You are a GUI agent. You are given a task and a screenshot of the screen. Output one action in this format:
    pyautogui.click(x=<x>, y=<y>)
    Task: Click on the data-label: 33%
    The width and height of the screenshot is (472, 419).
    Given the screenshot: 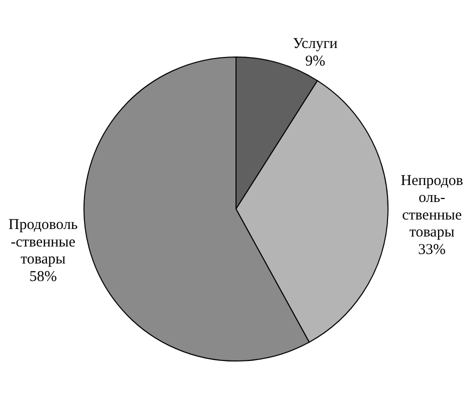 What is the action you would take?
    pyautogui.click(x=432, y=250)
    